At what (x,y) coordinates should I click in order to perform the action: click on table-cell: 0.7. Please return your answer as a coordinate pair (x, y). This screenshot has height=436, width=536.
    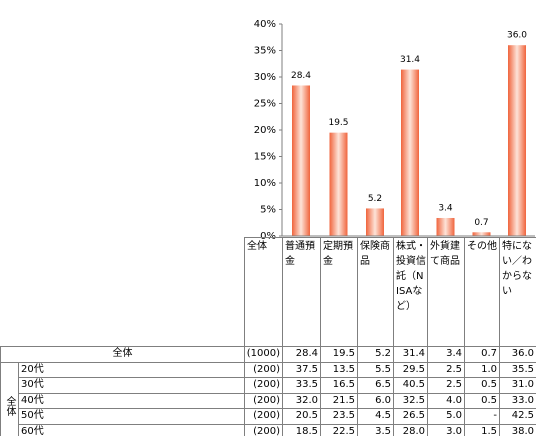
    Looking at the image, I should click on (481, 354).